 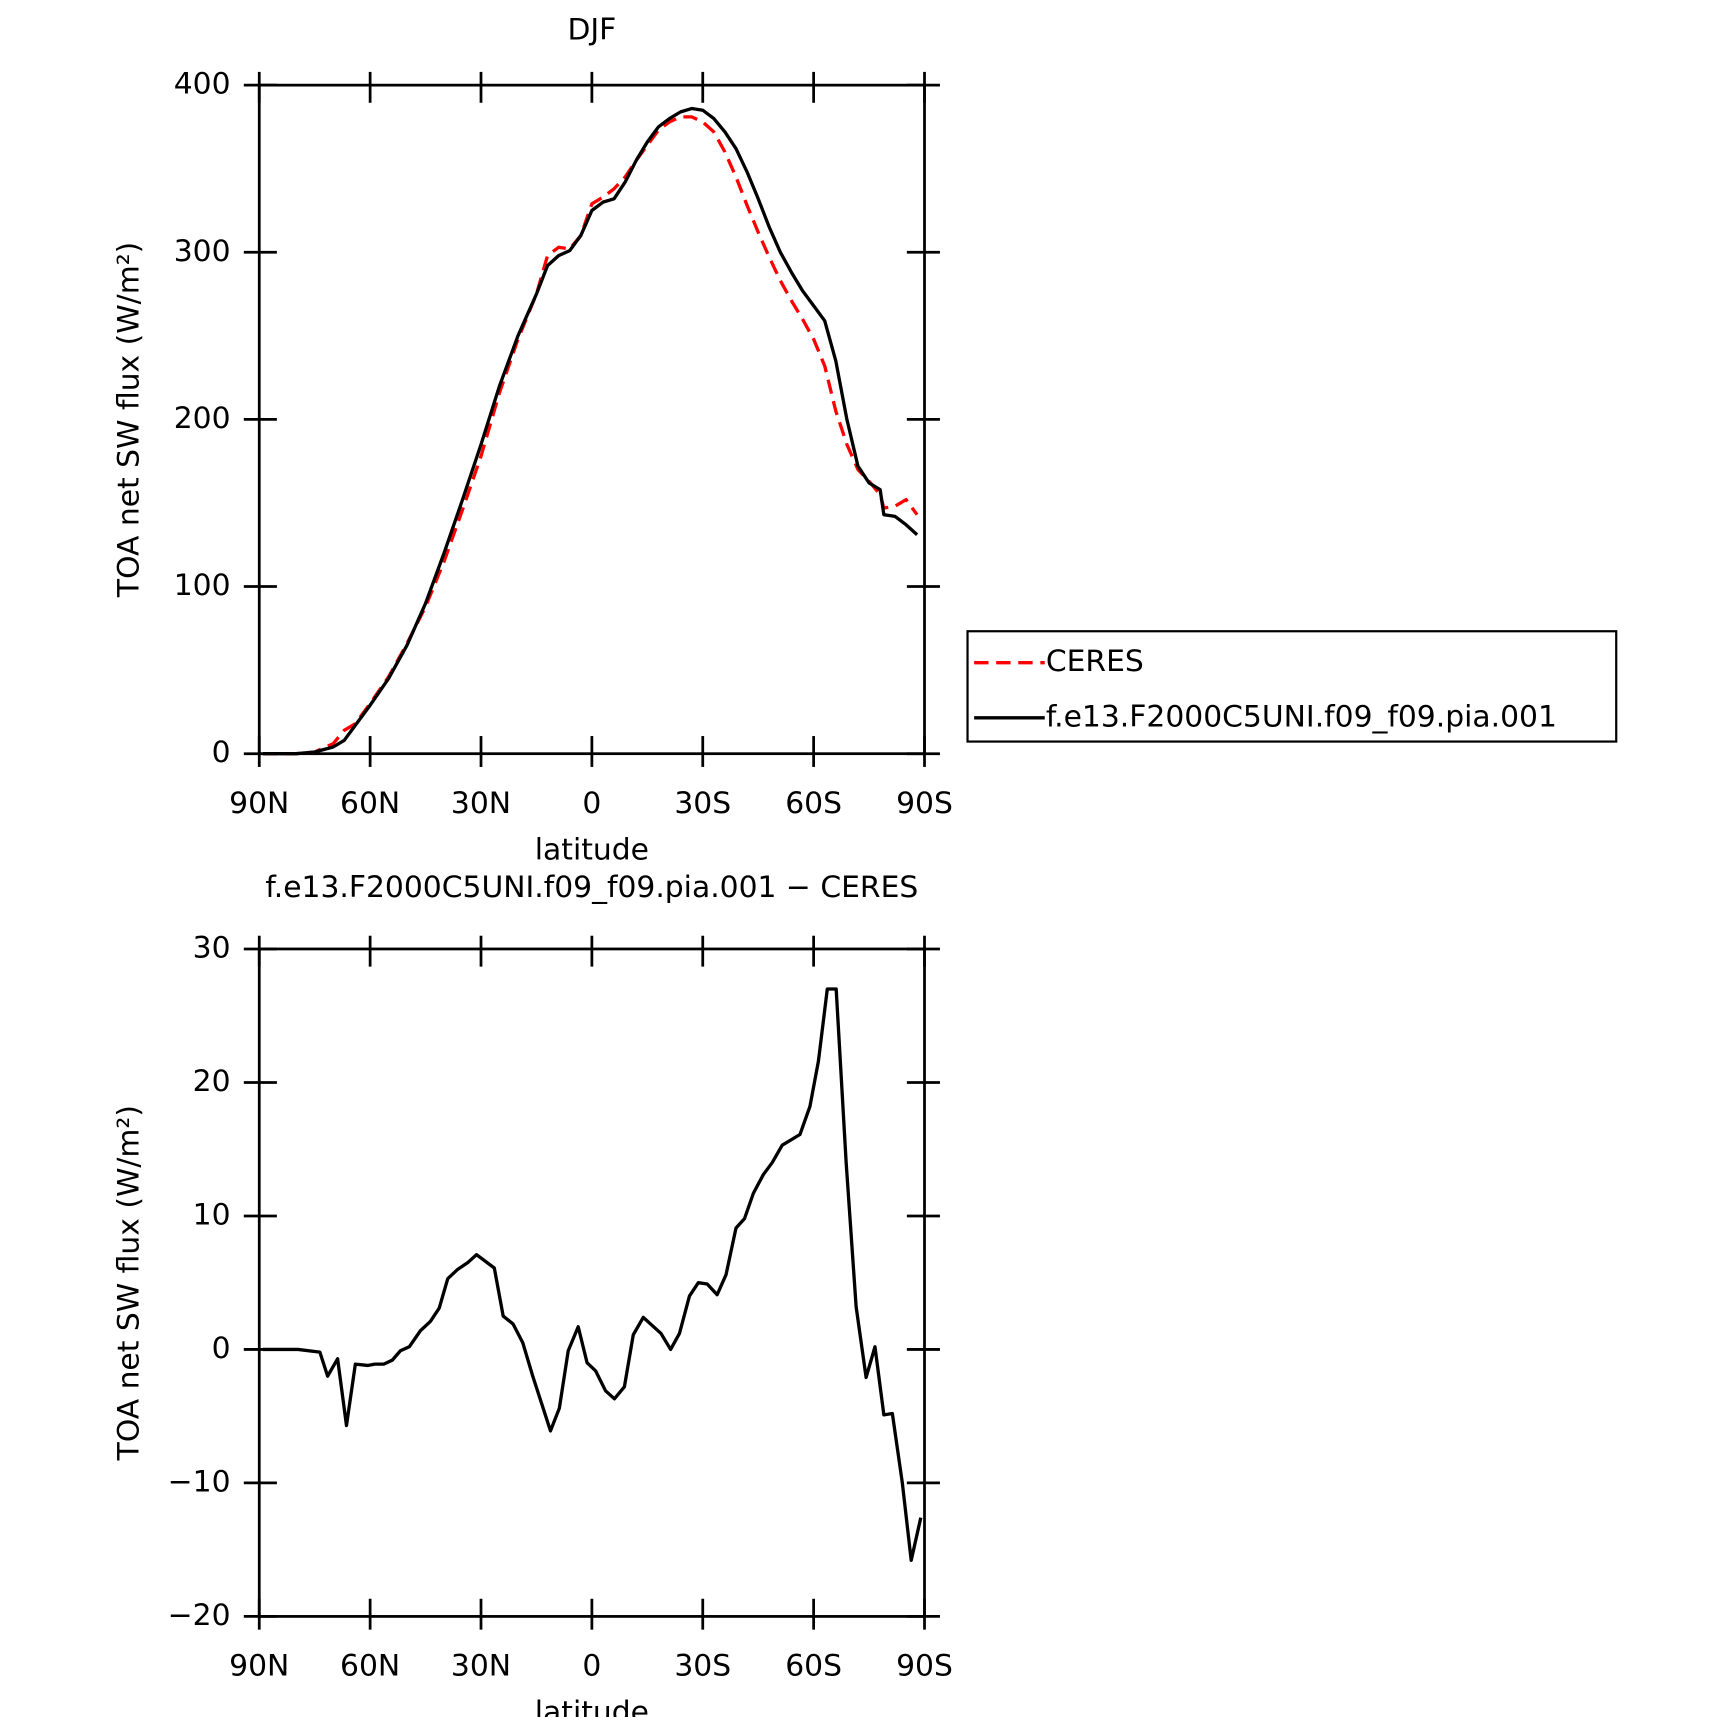 What do you see at coordinates (591, 30) in the screenshot?
I see `chart-title: DJF` at bounding box center [591, 30].